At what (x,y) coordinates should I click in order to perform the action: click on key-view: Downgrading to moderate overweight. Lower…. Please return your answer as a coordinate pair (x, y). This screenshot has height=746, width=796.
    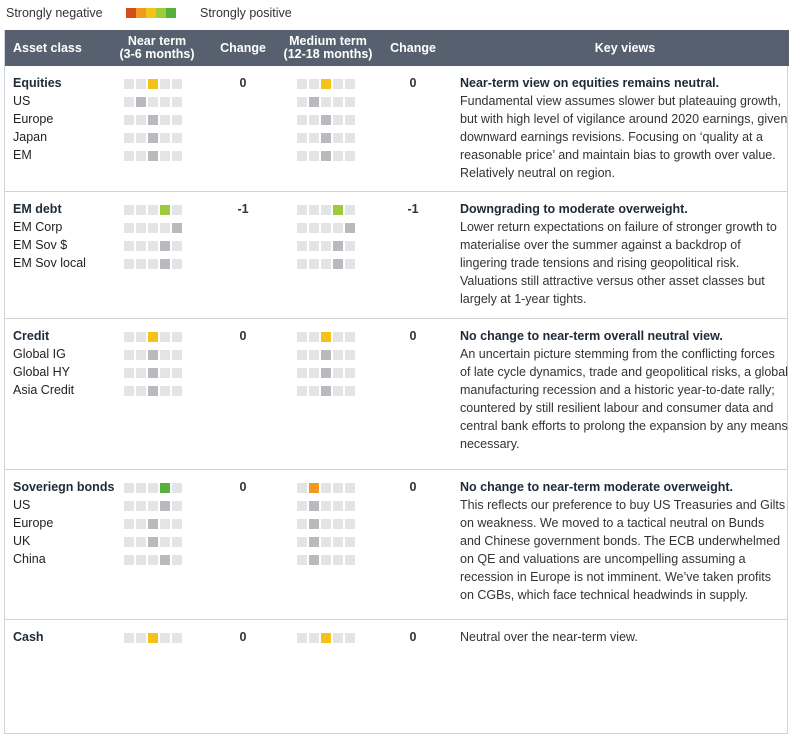
    Looking at the image, I should click on (624, 254).